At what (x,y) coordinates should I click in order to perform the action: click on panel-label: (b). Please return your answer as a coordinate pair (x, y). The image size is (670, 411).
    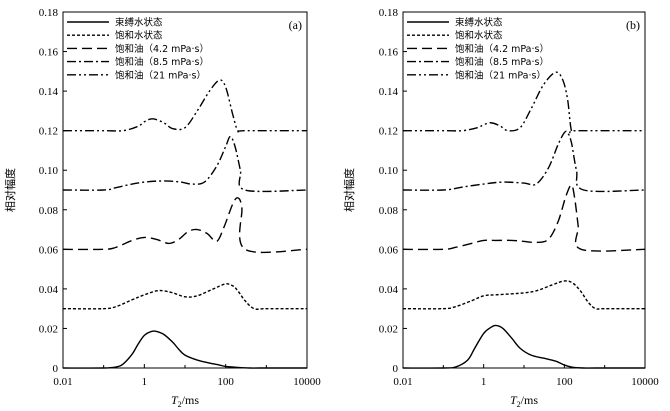
    Looking at the image, I should click on (633, 25).